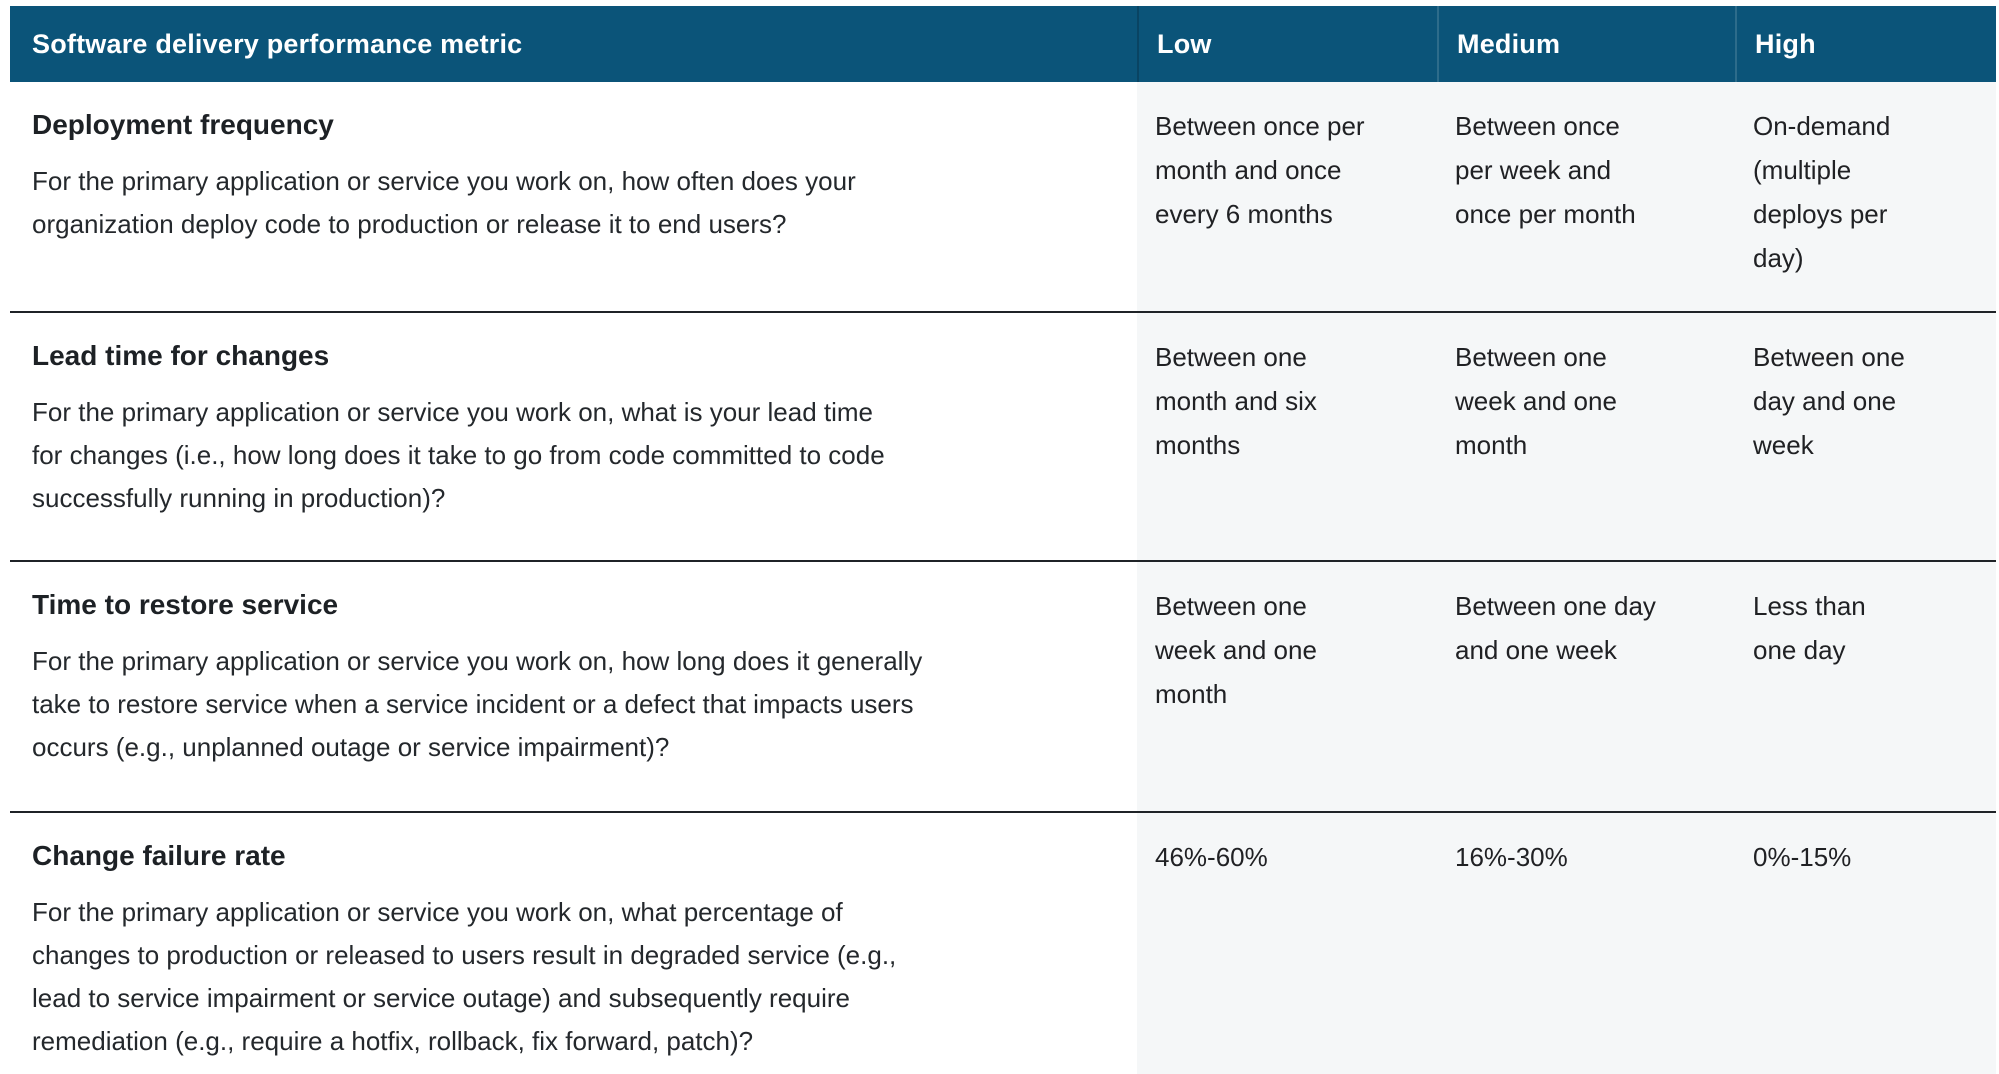 The height and width of the screenshot is (1074, 1999). What do you see at coordinates (1865, 196) in the screenshot?
I see `high-value-cell: On-demand (multiple deploys per day)` at bounding box center [1865, 196].